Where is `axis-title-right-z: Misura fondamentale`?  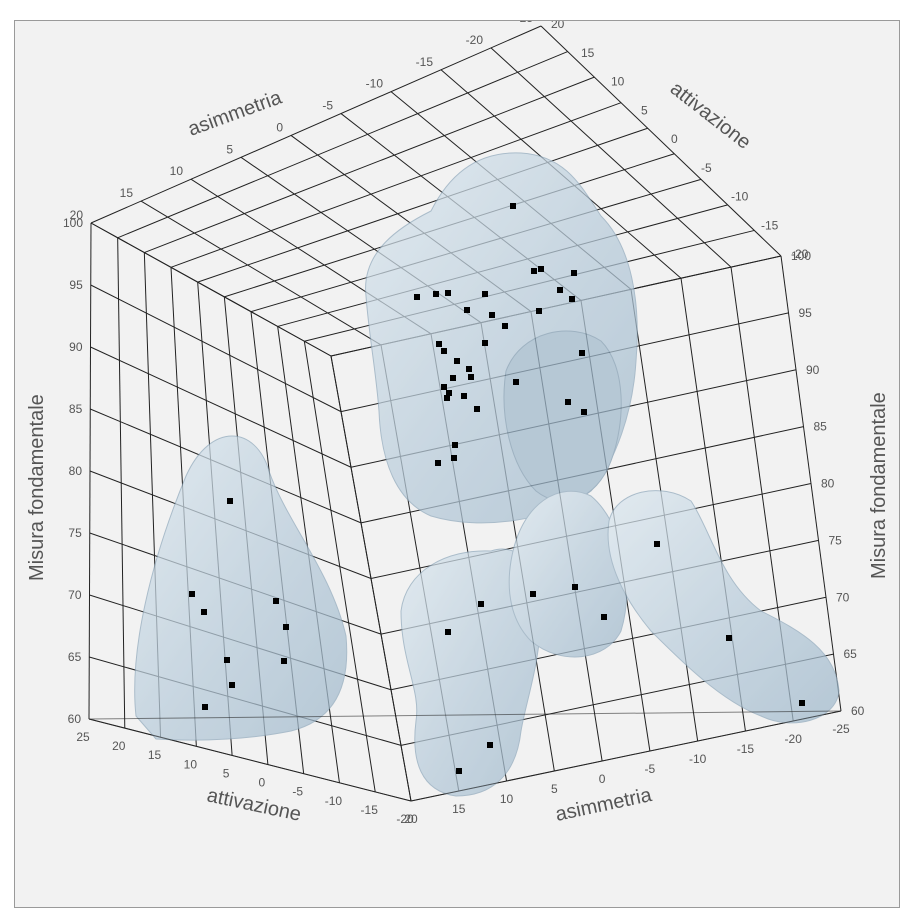 axis-title-right-z: Misura fondamentale is located at coordinates (879, 485).